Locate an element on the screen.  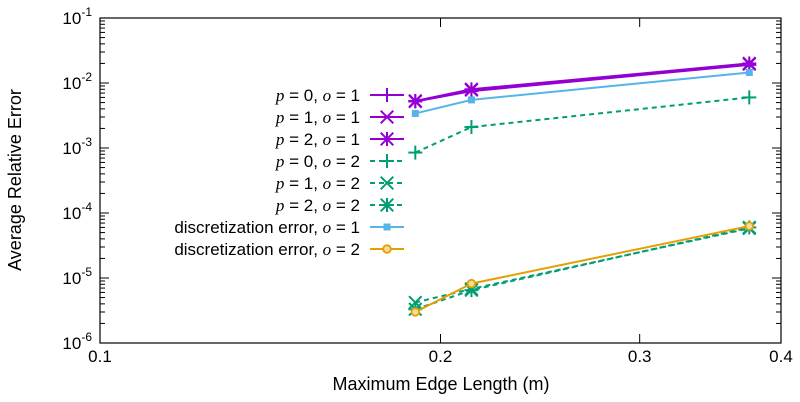
x-tick-label: 0.3 is located at coordinates (640, 356).